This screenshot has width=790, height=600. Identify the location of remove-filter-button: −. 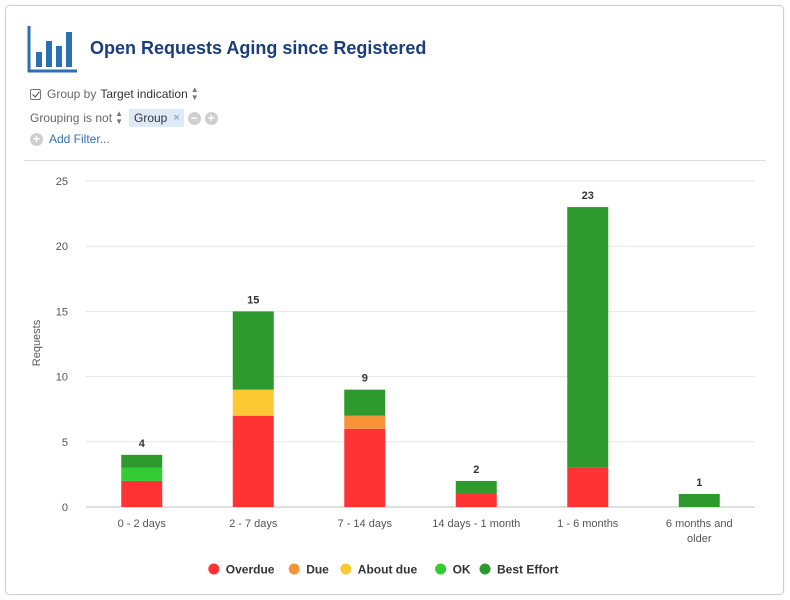
(194, 118).